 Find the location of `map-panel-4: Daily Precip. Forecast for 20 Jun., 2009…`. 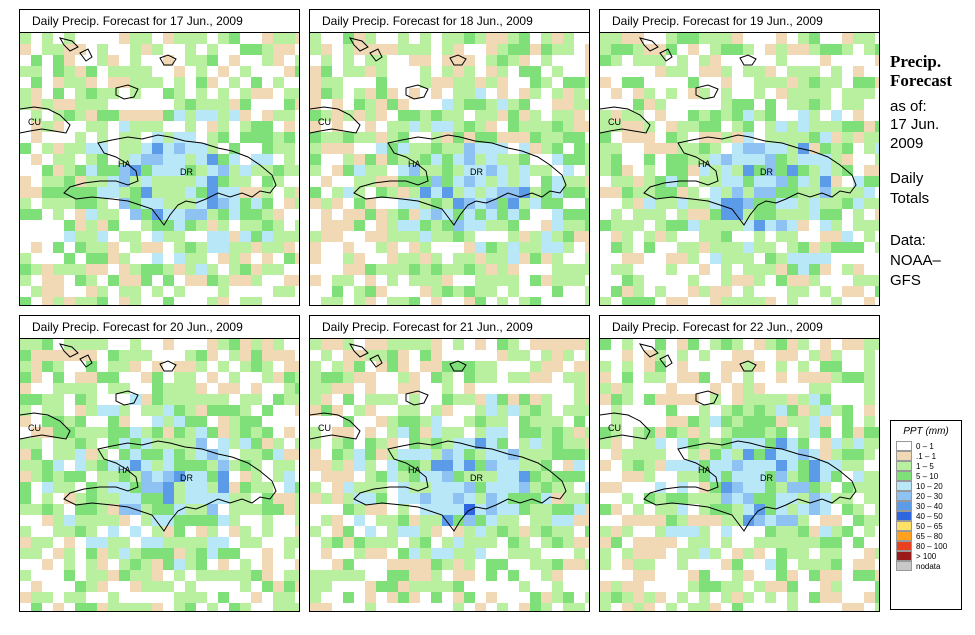

map-panel-4: Daily Precip. Forecast for 20 Jun., 2009… is located at coordinates (159, 463).